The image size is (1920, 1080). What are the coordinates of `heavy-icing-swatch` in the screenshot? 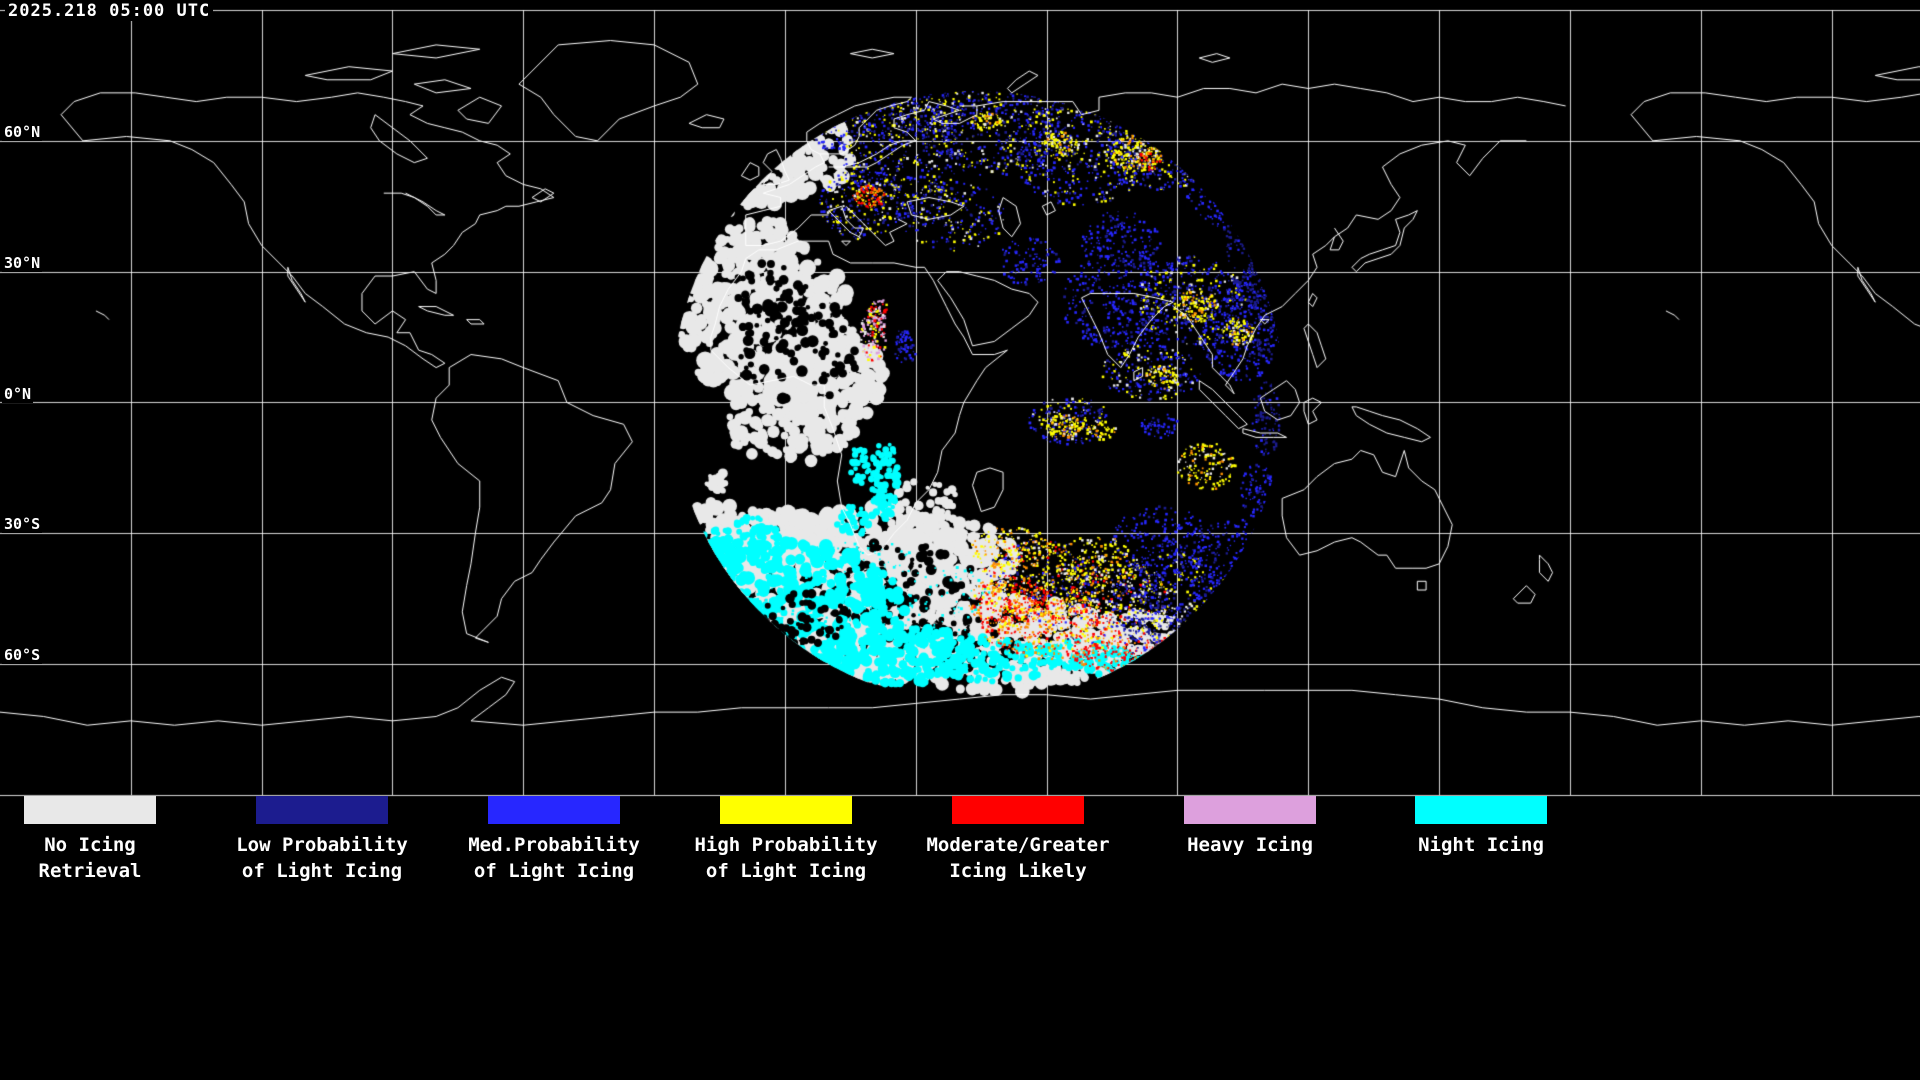 It's located at (1250, 810).